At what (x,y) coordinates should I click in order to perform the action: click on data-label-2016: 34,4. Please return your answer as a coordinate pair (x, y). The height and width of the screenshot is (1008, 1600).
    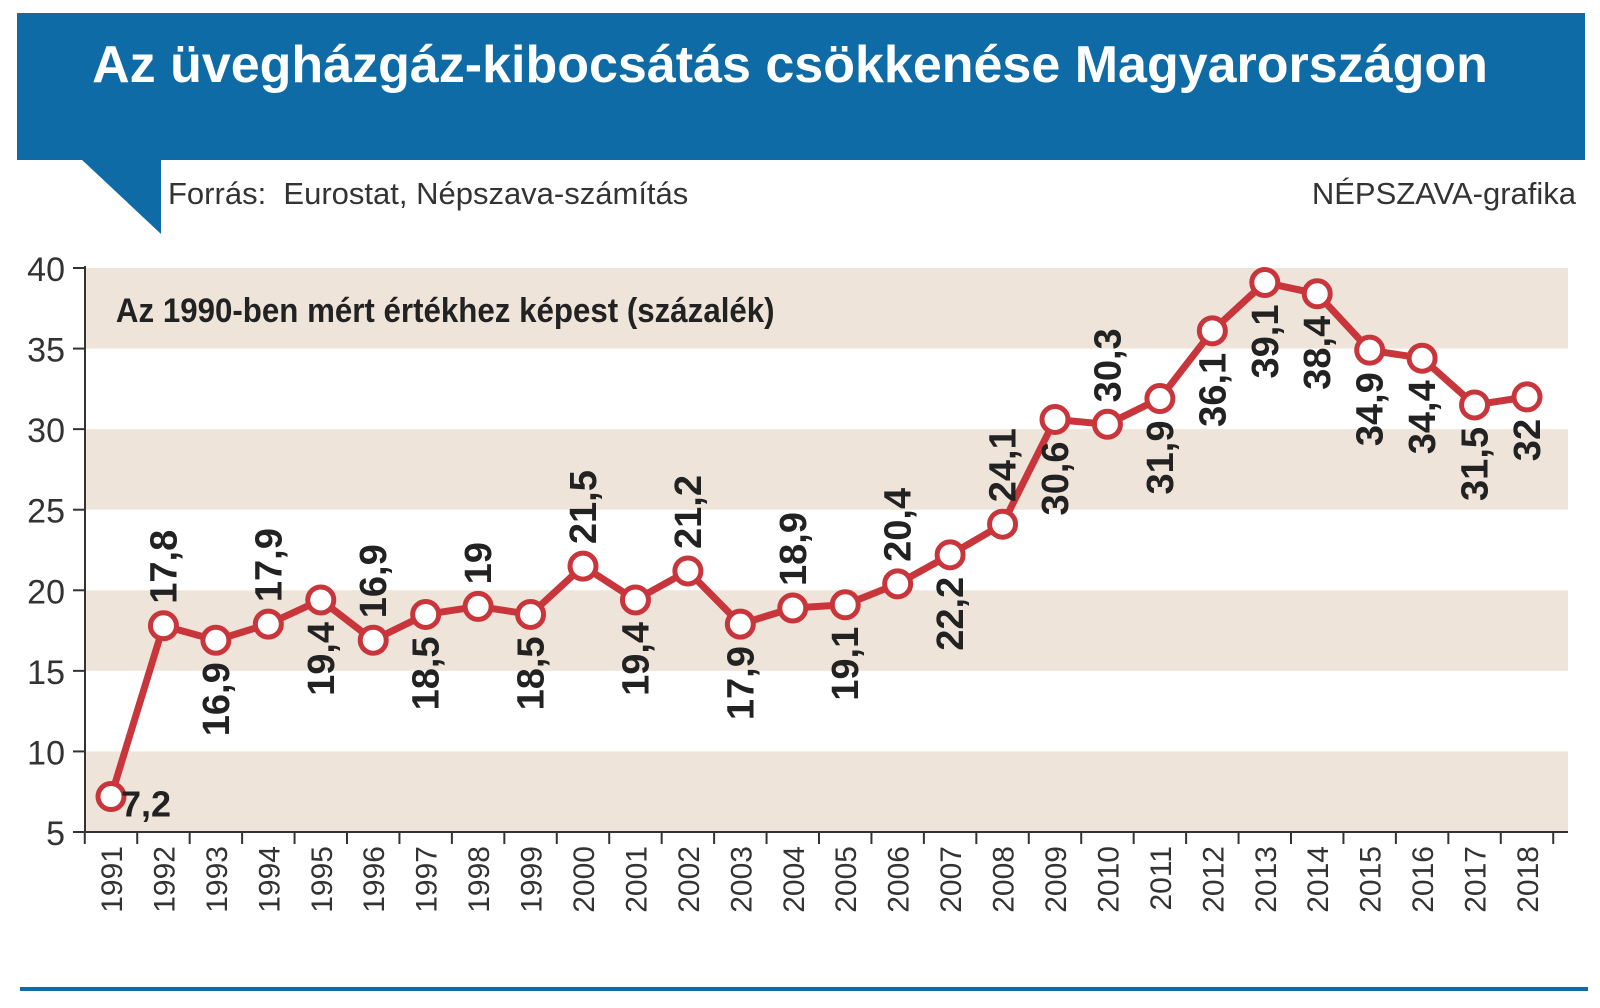
    Looking at the image, I should click on (1423, 417).